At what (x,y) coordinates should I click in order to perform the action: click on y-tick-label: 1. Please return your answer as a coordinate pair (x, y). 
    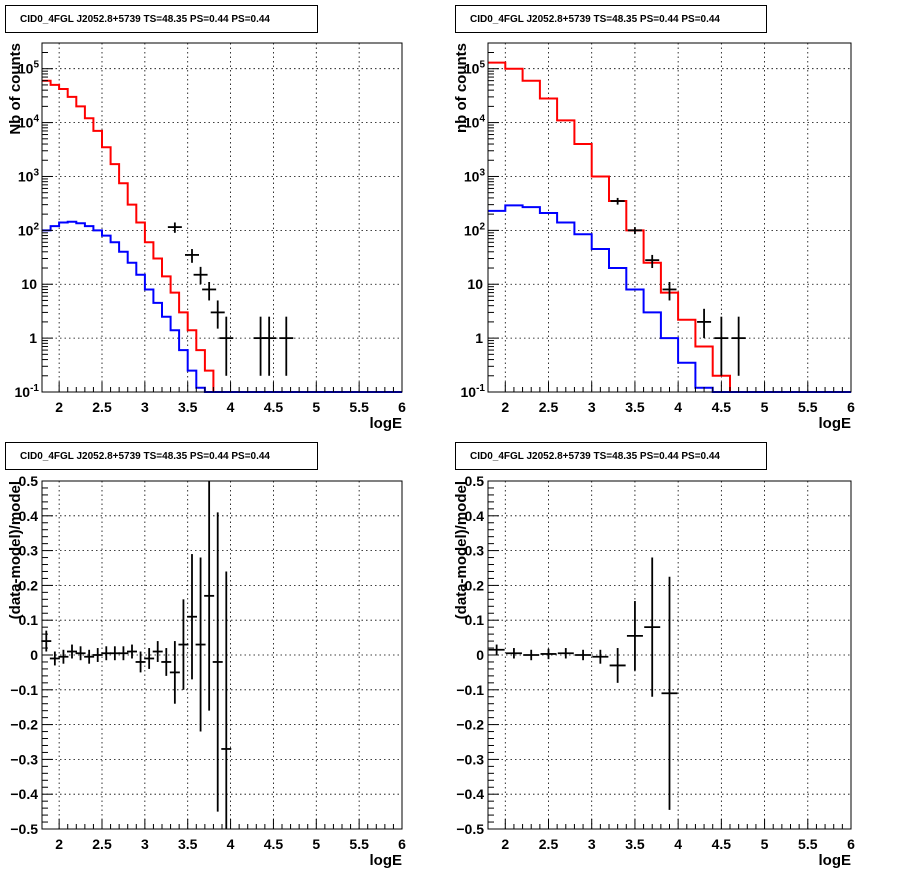
    Looking at the image, I should click on (479, 338).